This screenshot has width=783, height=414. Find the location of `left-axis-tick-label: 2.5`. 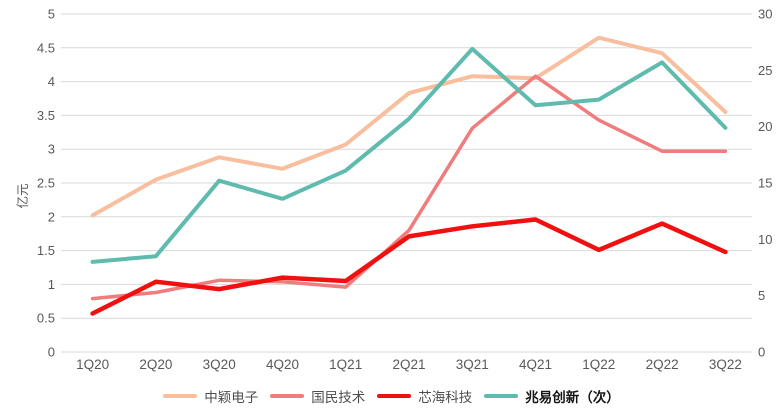

left-axis-tick-label: 2.5 is located at coordinates (46, 183).